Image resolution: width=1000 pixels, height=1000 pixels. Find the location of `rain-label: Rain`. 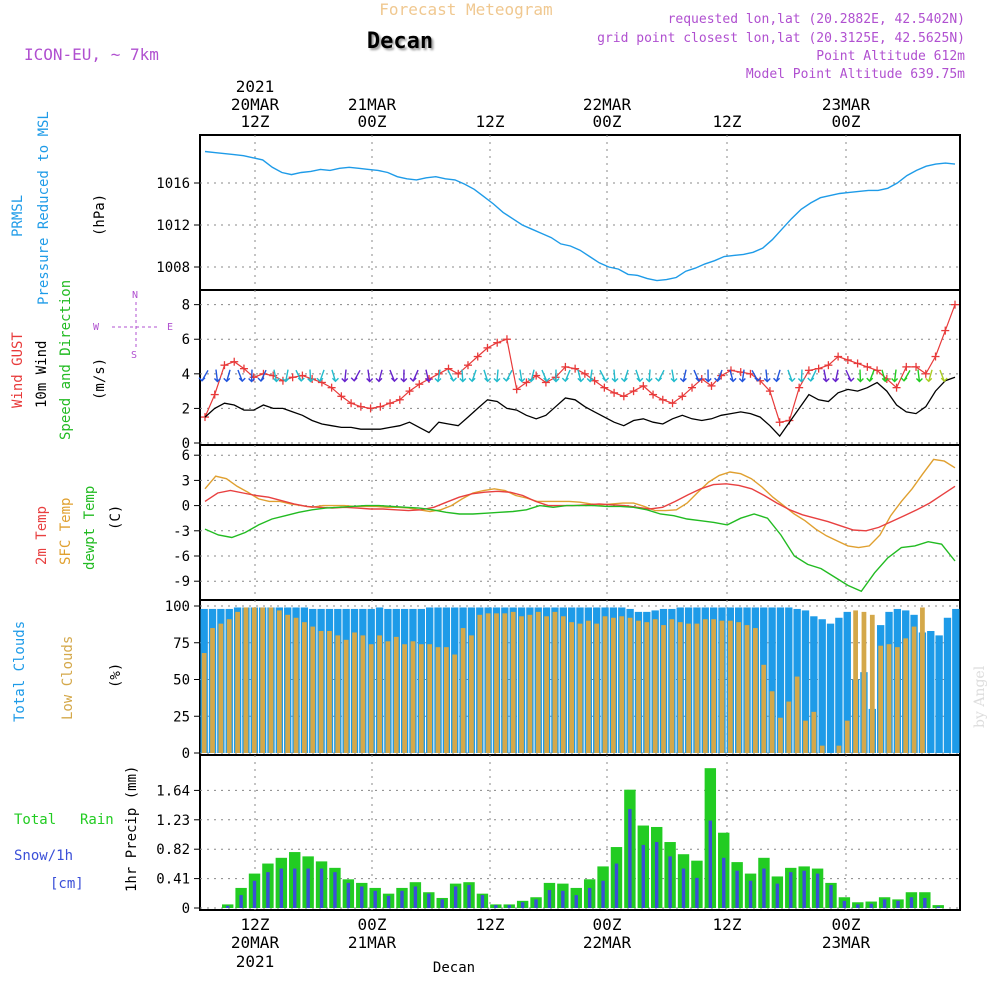

rain-label: Rain is located at coordinates (97, 820).